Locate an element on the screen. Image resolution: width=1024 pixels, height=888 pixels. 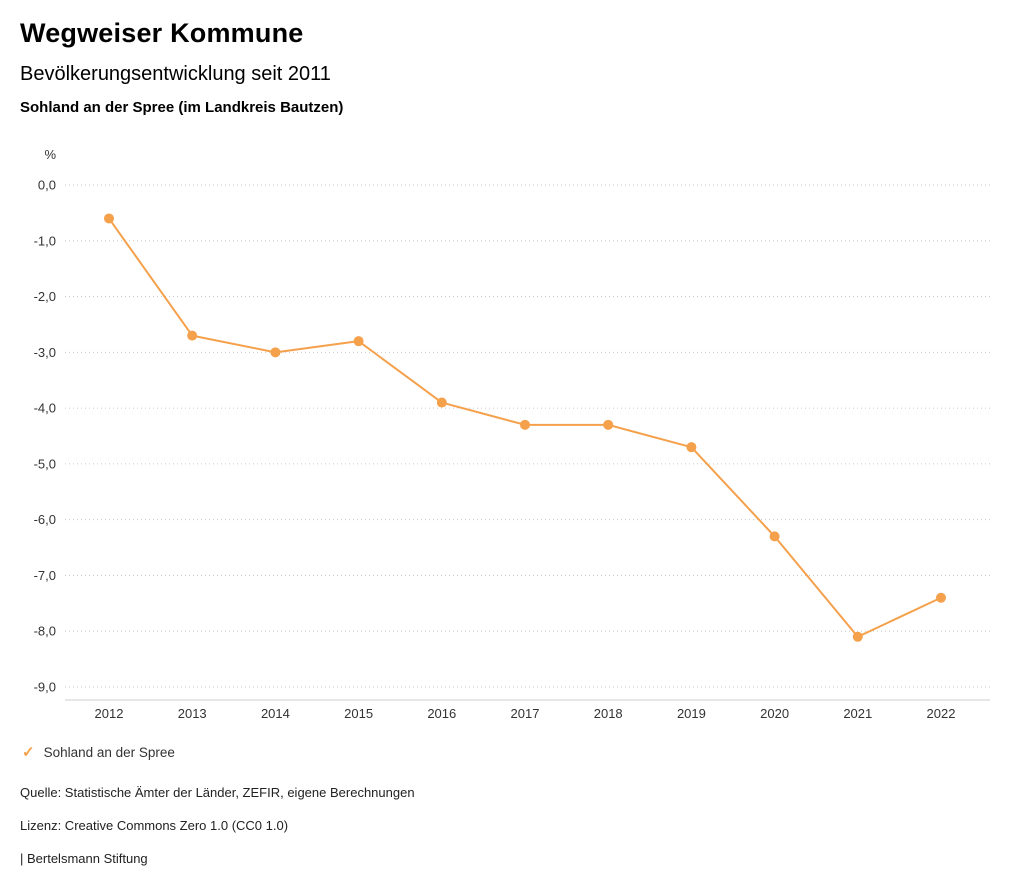
x-tick-label: 2012 is located at coordinates (109, 713).